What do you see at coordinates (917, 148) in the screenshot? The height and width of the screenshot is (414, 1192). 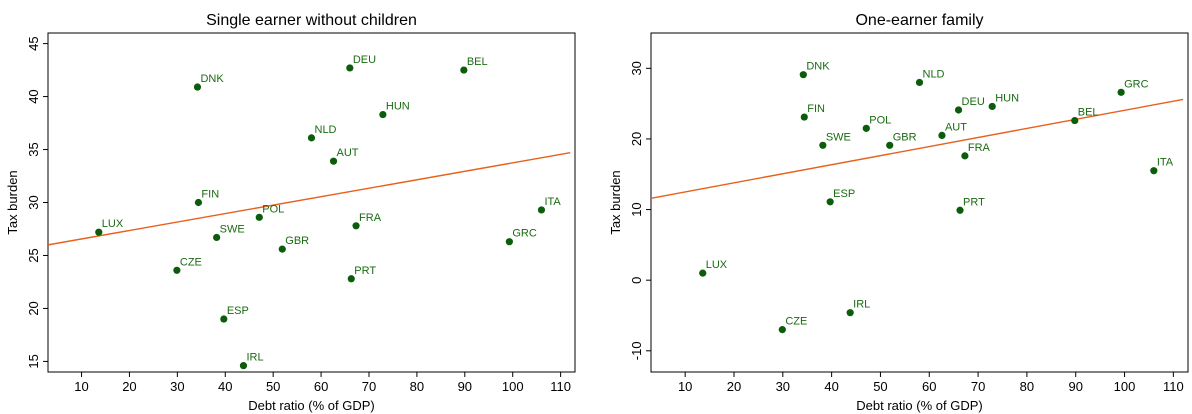 I see `fit-line` at bounding box center [917, 148].